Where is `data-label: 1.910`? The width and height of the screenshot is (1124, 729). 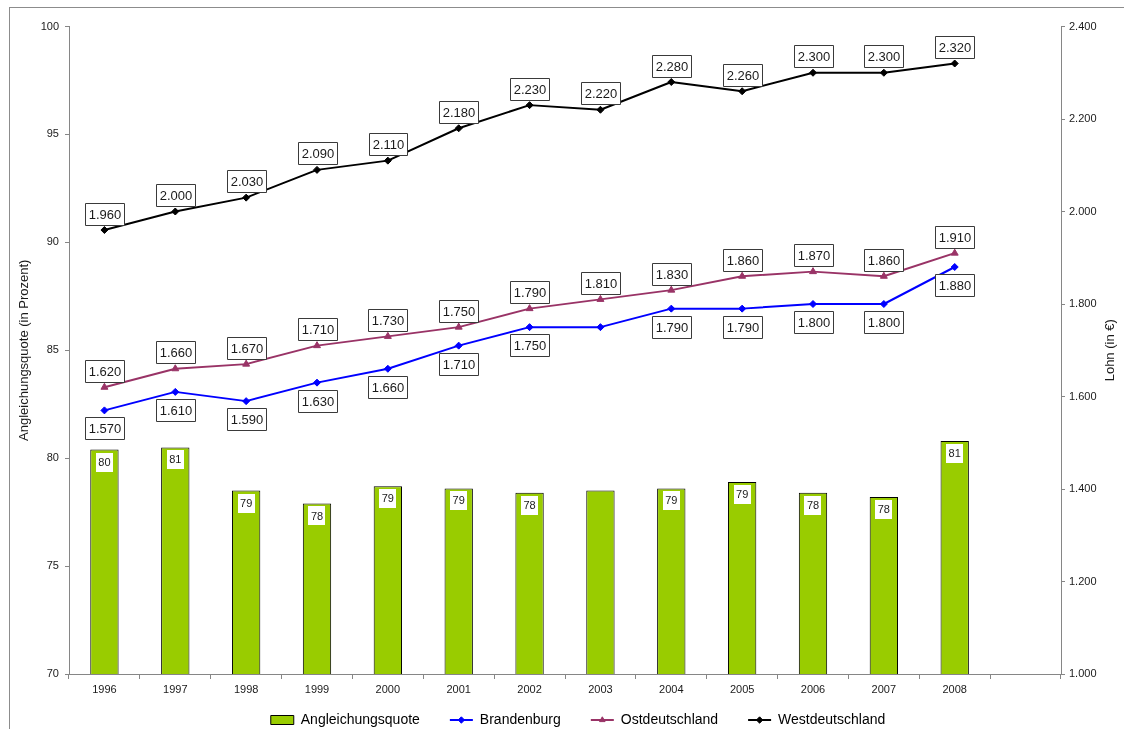
data-label: 1.910 is located at coordinates (955, 237).